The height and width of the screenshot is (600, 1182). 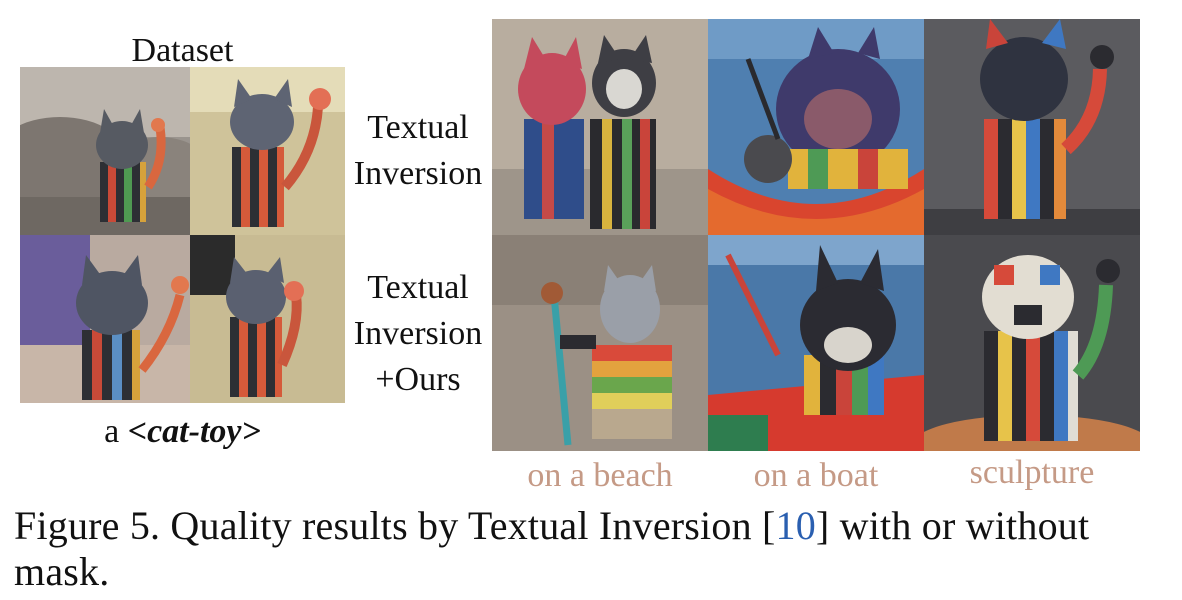 I want to click on caption-suffix: ] with or without mask., so click(x=552, y=548).